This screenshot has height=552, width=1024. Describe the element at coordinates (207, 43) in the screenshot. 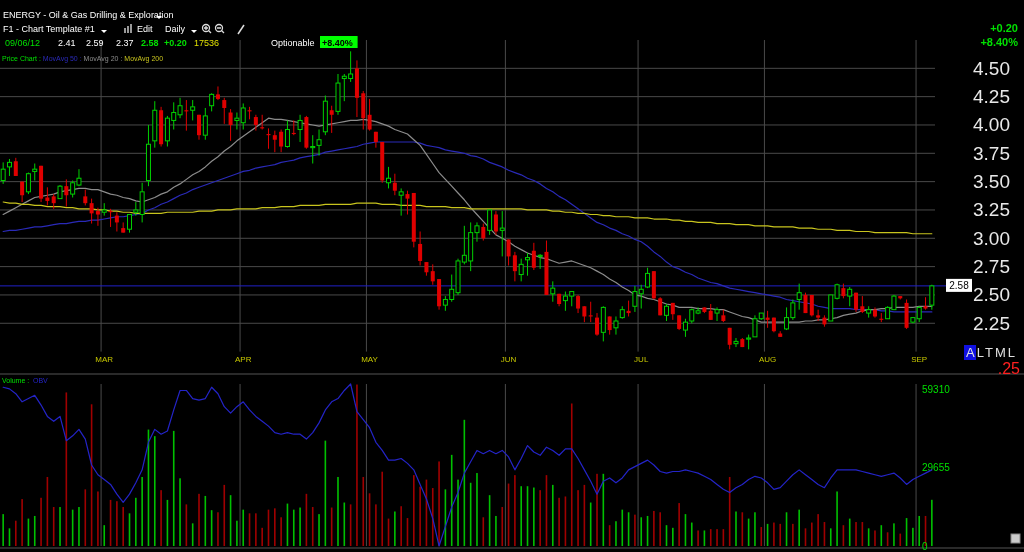

I see `annotation: 17536` at that location.